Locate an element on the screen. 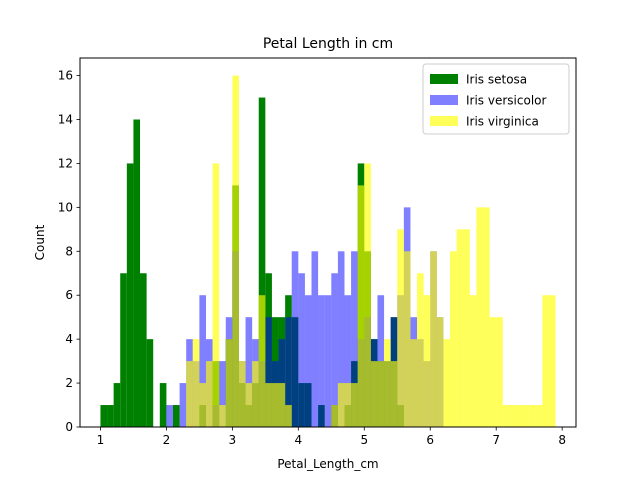  legend-box is located at coordinates (496, 99).